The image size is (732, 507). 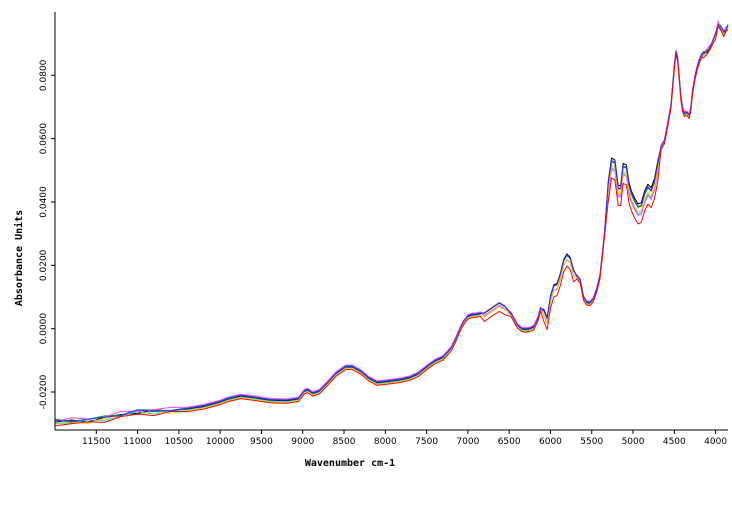 What do you see at coordinates (550, 442) in the screenshot?
I see `x-tick-label: 6000` at bounding box center [550, 442].